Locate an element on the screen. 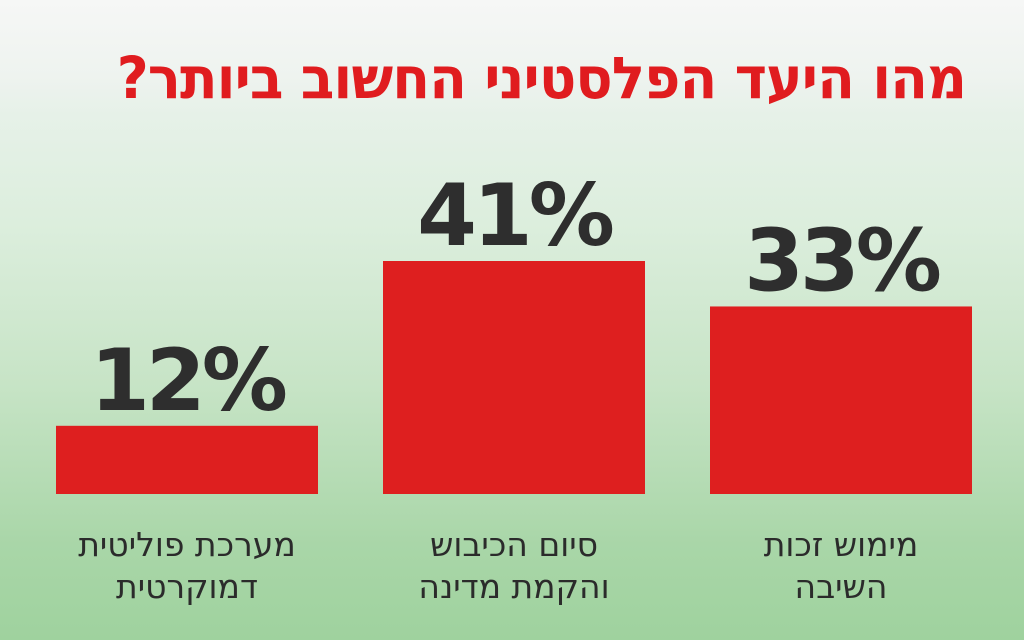  category-label-2-line-1: סיום הכיבוש is located at coordinates (514, 544).